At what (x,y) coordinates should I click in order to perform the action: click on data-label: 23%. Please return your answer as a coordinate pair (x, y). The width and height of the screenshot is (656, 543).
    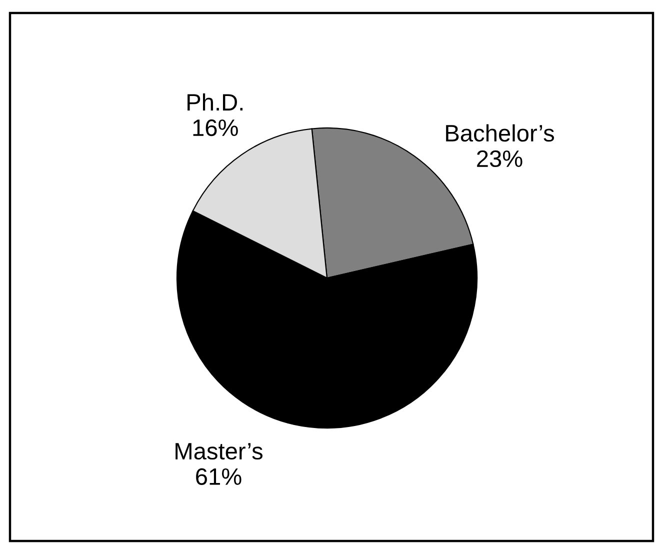
    Looking at the image, I should click on (499, 159).